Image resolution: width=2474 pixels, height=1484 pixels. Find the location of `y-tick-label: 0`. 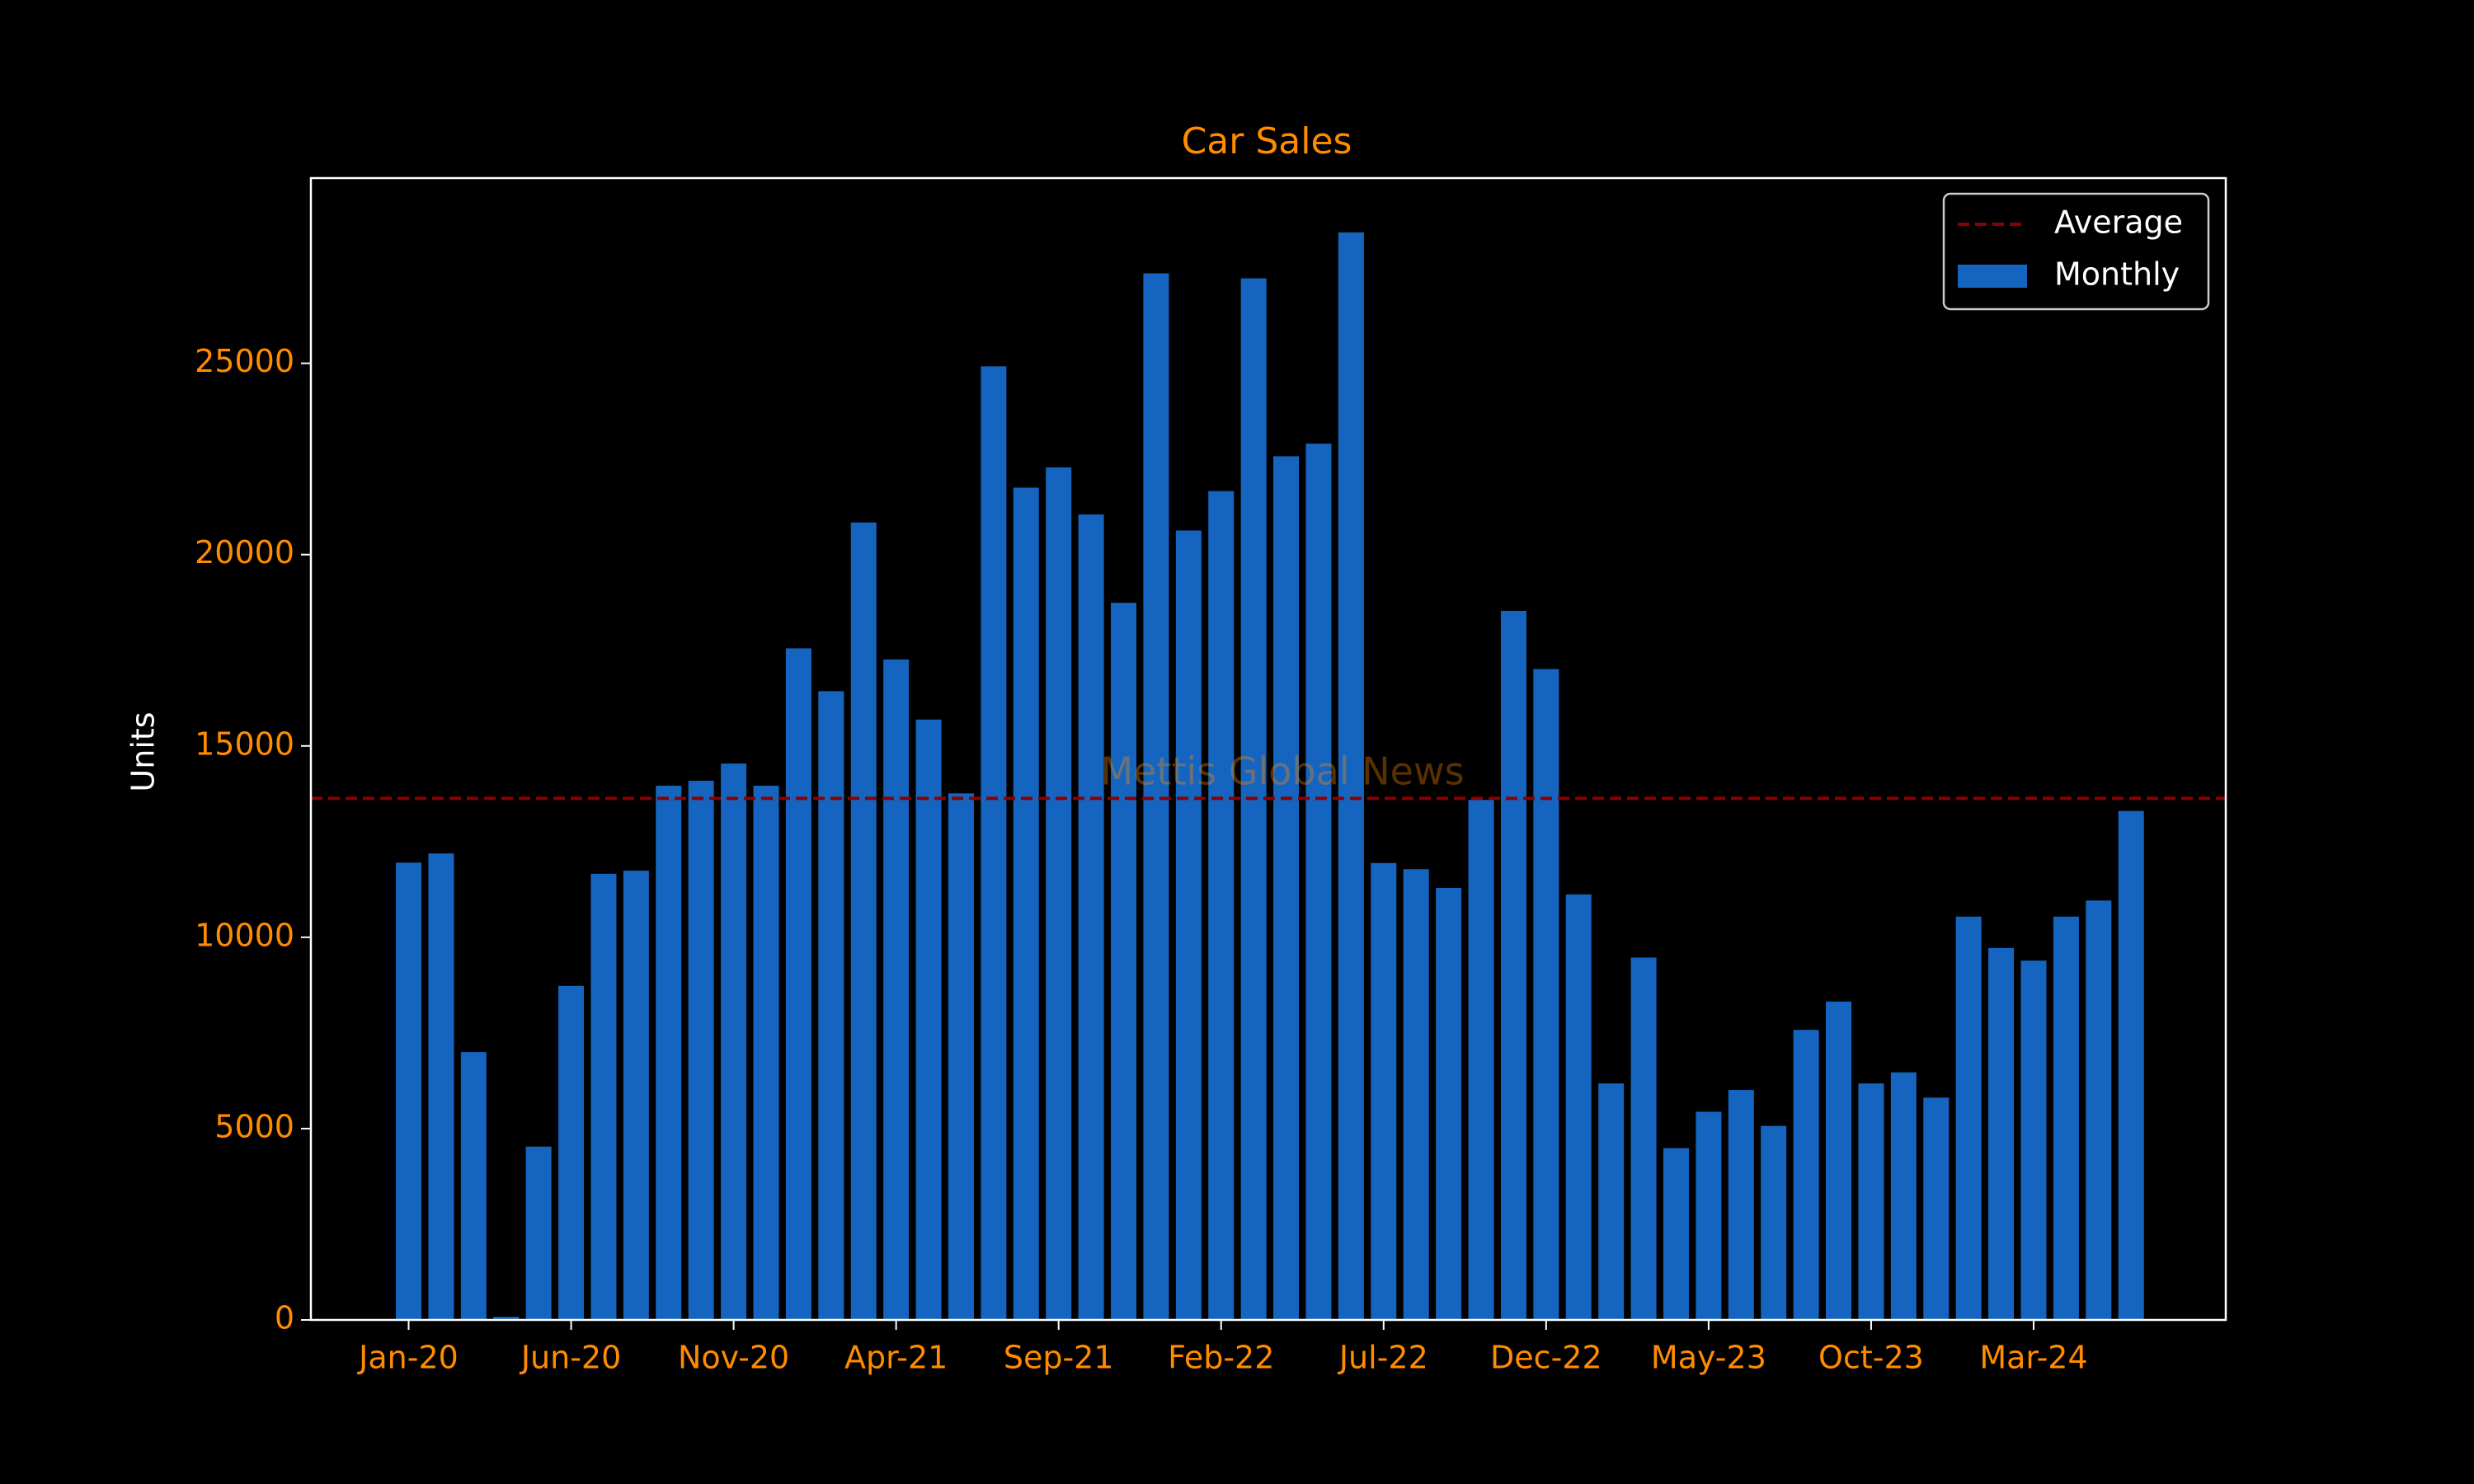

y-tick-label: 0 is located at coordinates (284, 1318).